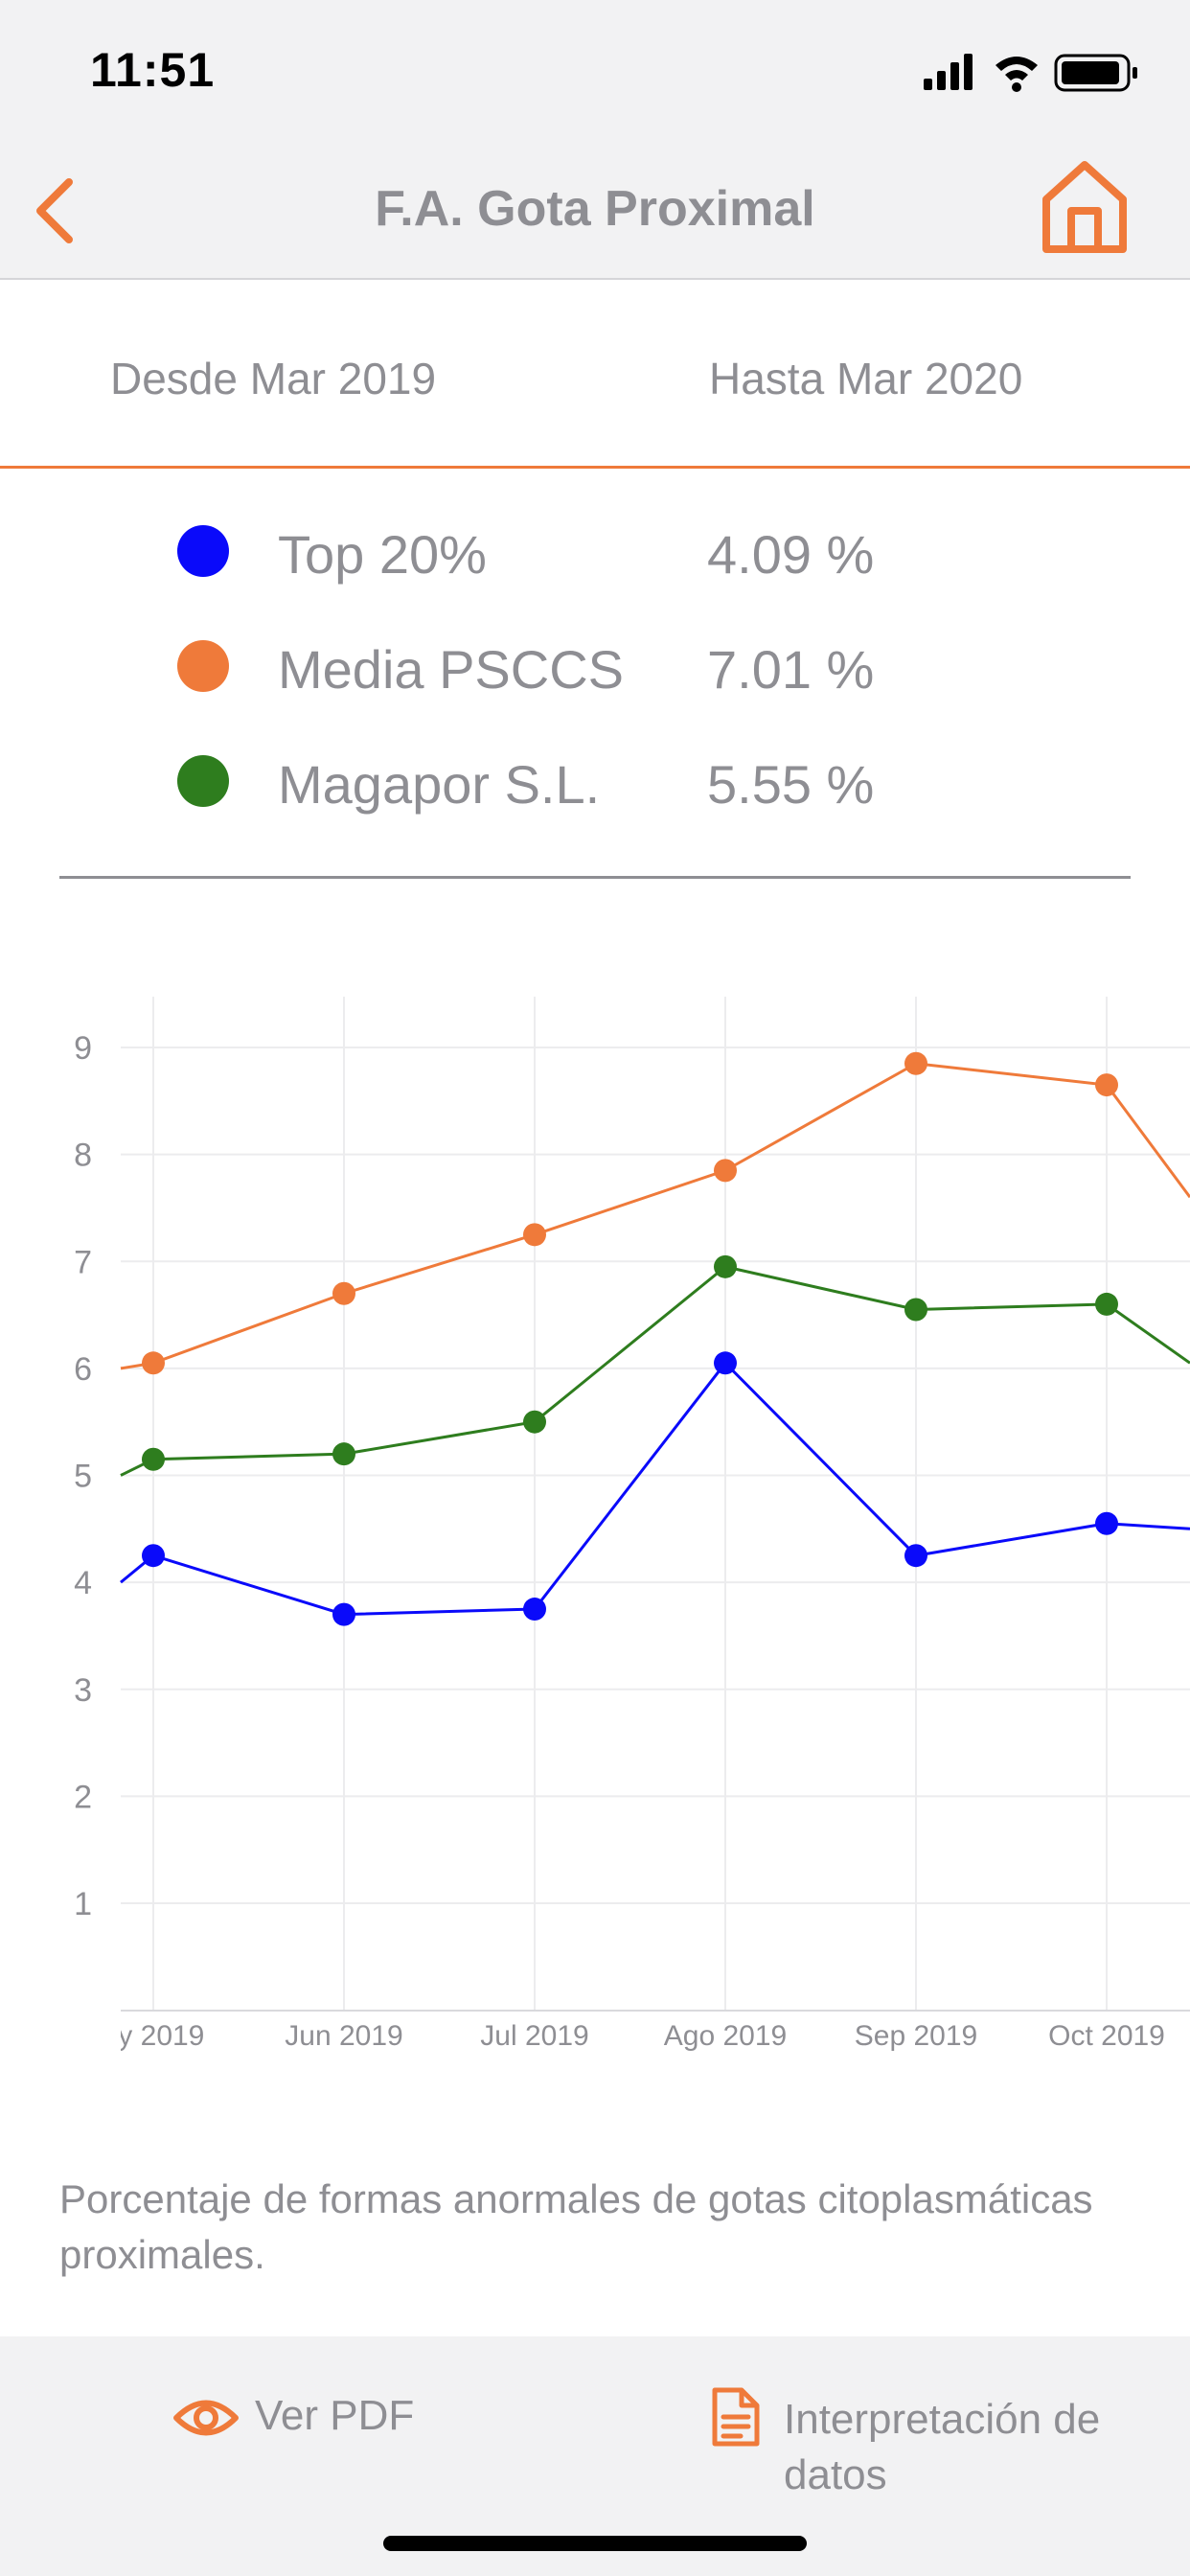 The width and height of the screenshot is (1190, 2576). I want to click on date-to-selector: Hasta Mar 2020, so click(866, 378).